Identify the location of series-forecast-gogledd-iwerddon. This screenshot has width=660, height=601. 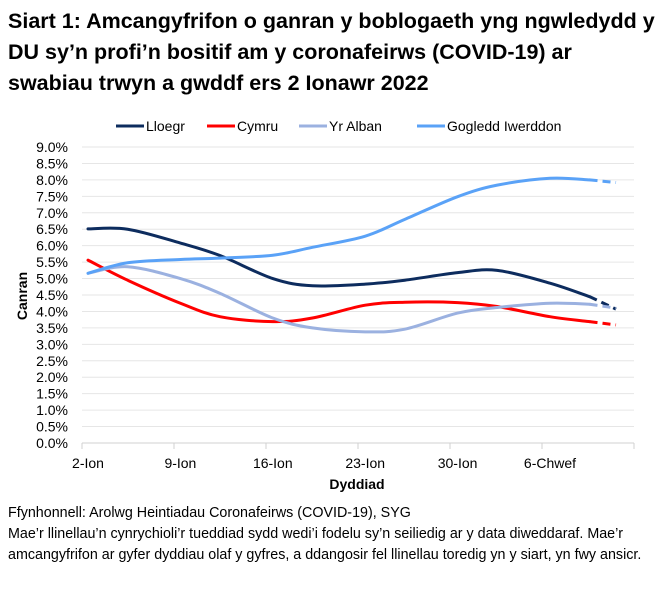
(603, 181).